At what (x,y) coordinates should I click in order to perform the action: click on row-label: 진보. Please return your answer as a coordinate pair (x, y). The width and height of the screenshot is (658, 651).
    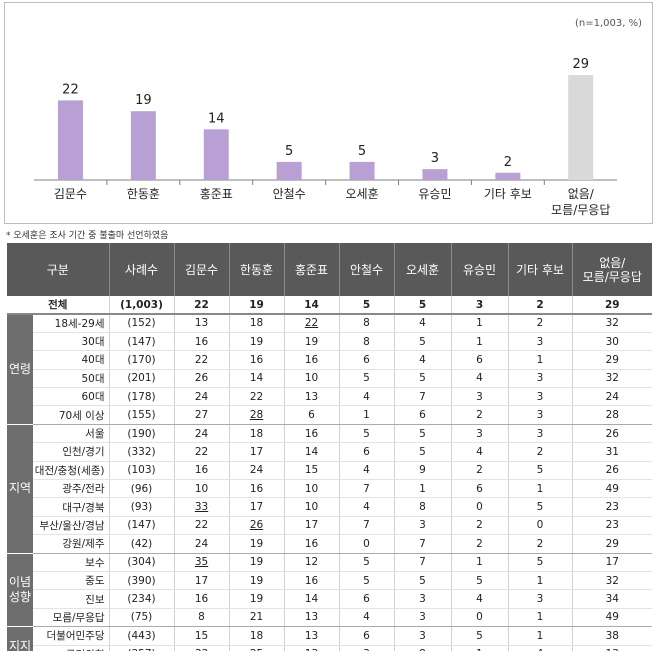
    Looking at the image, I should click on (71, 599).